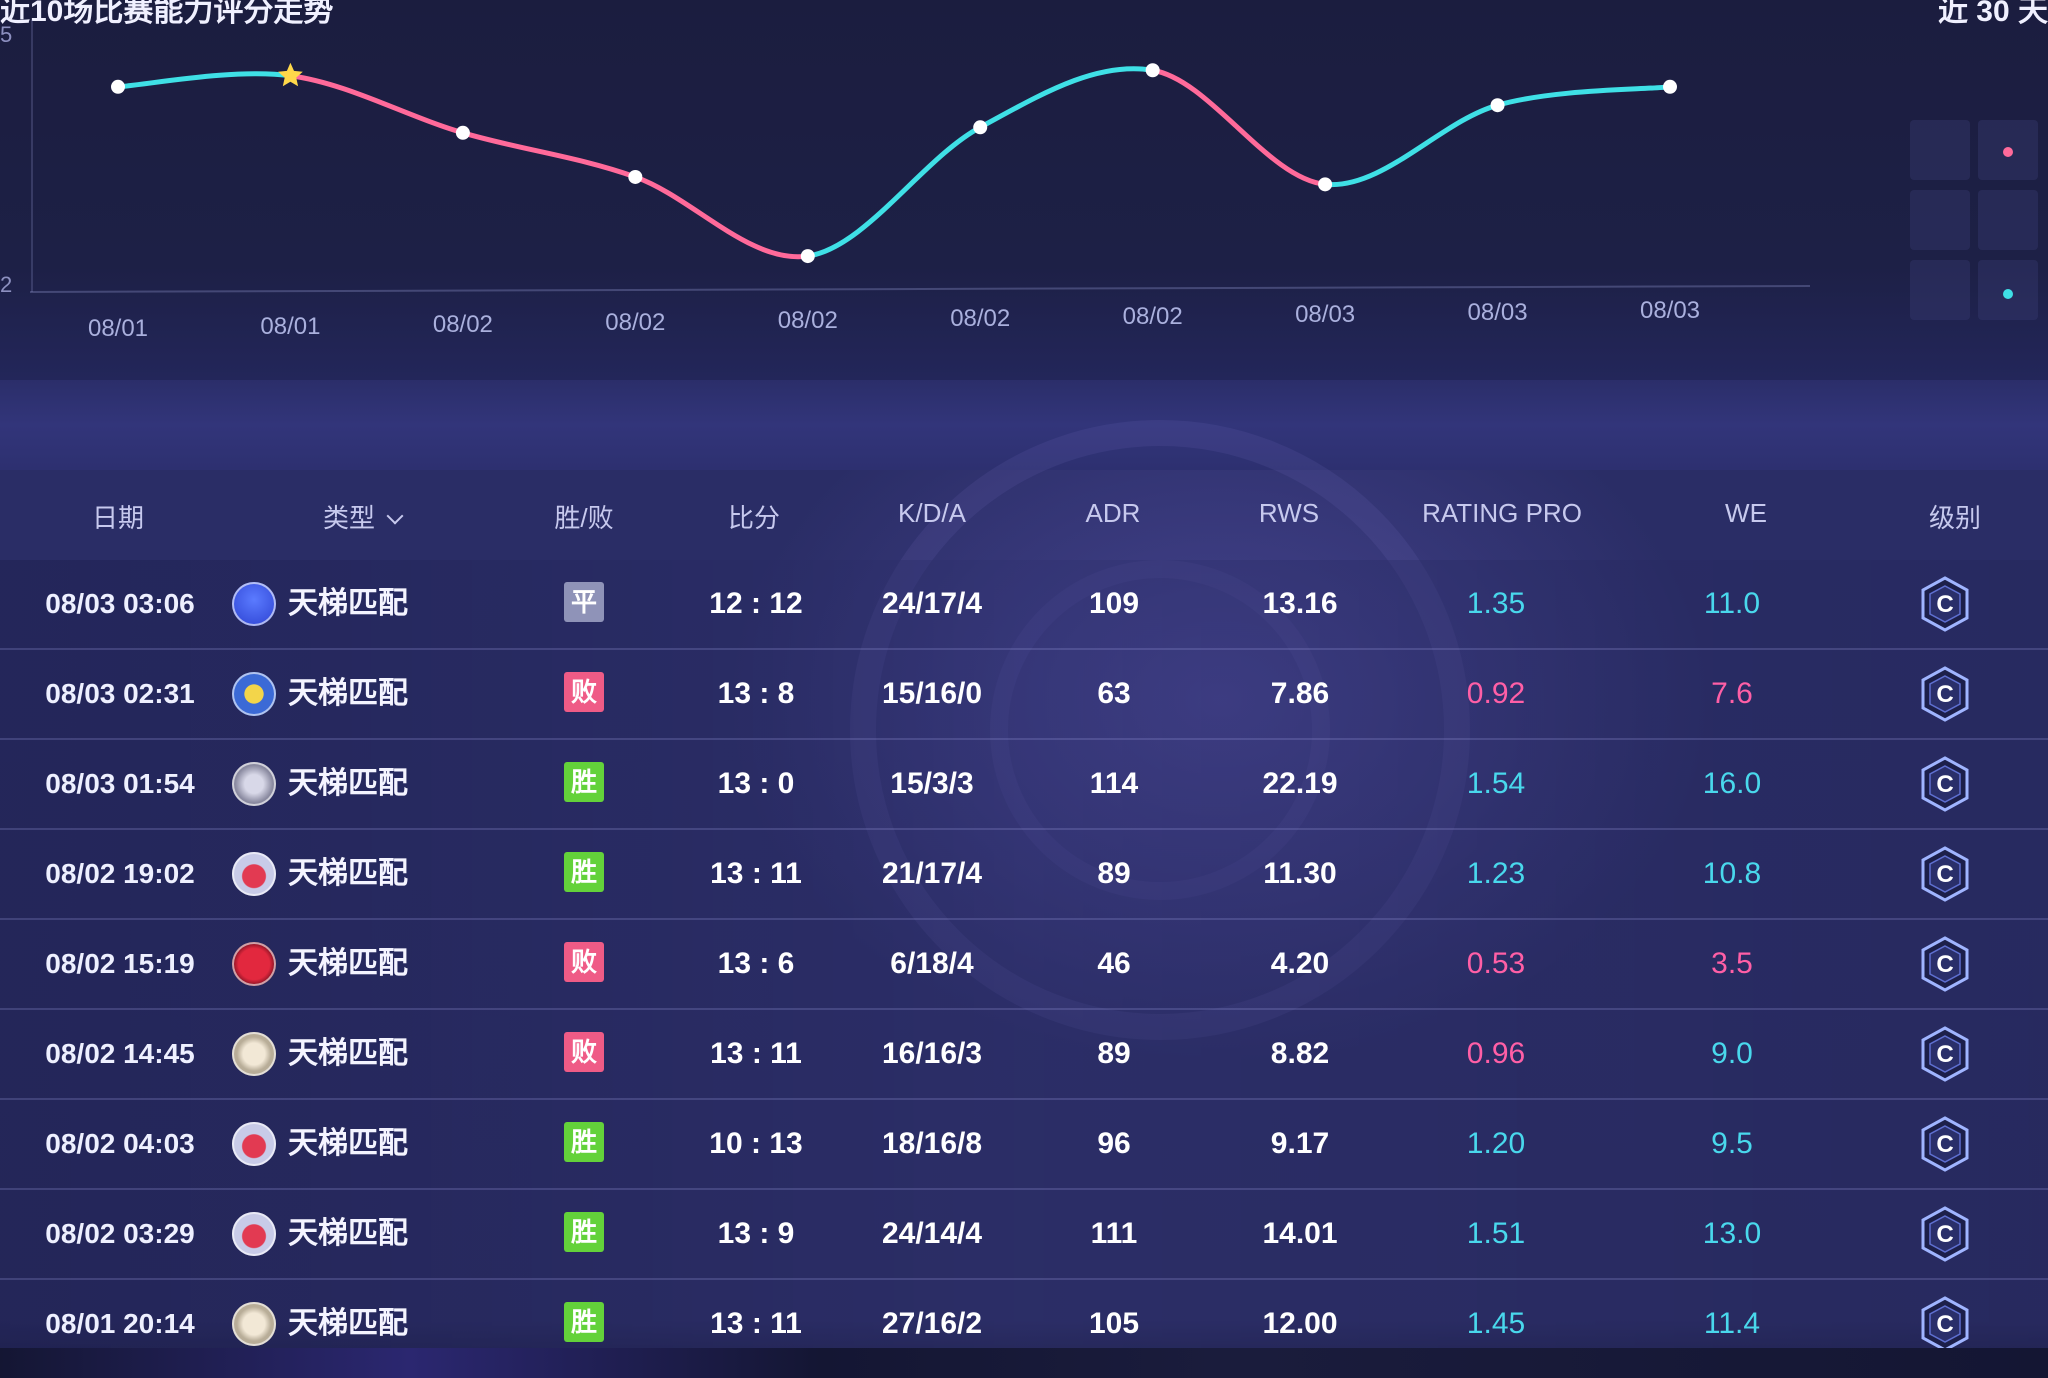 Image resolution: width=2048 pixels, height=1378 pixels. What do you see at coordinates (2008, 294) in the screenshot?
I see `legend-dot-up` at bounding box center [2008, 294].